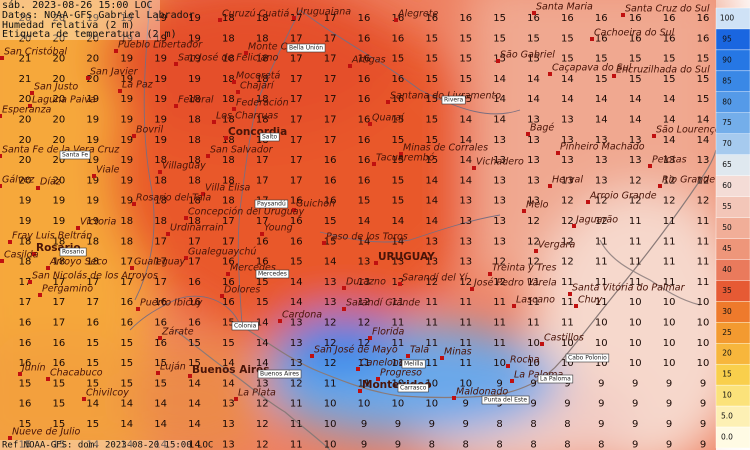 The image size is (750, 450). I want to click on place-name: Nueve de Julio, so click(46, 432).